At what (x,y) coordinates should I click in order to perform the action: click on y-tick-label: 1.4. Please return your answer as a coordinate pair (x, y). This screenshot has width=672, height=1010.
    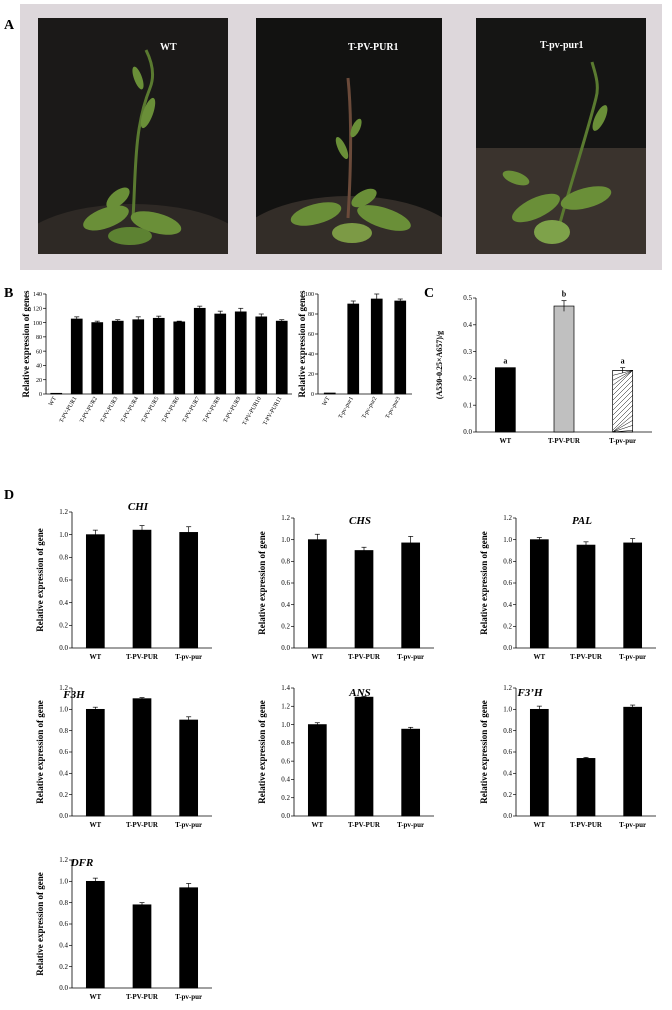
    Looking at the image, I should click on (285, 688).